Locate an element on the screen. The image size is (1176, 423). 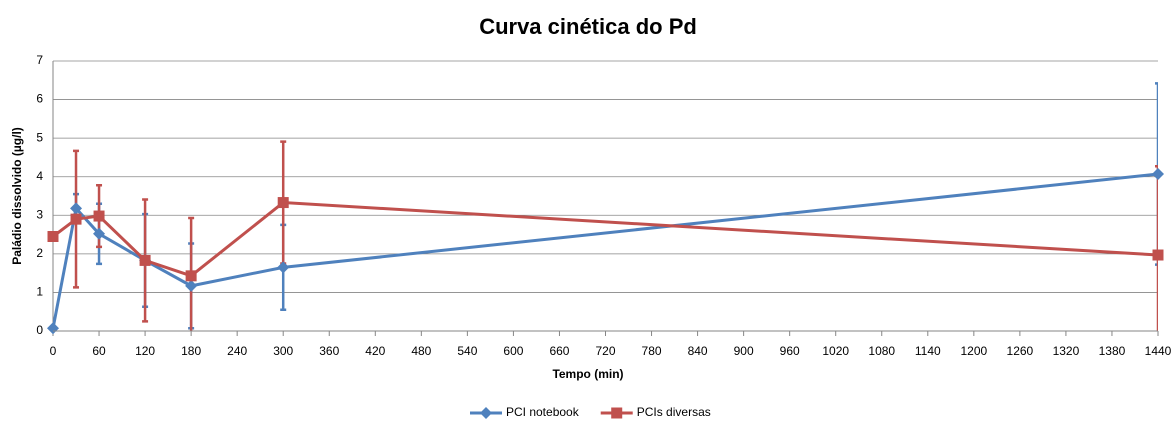
legend-item: PCIs diversas is located at coordinates (655, 412).